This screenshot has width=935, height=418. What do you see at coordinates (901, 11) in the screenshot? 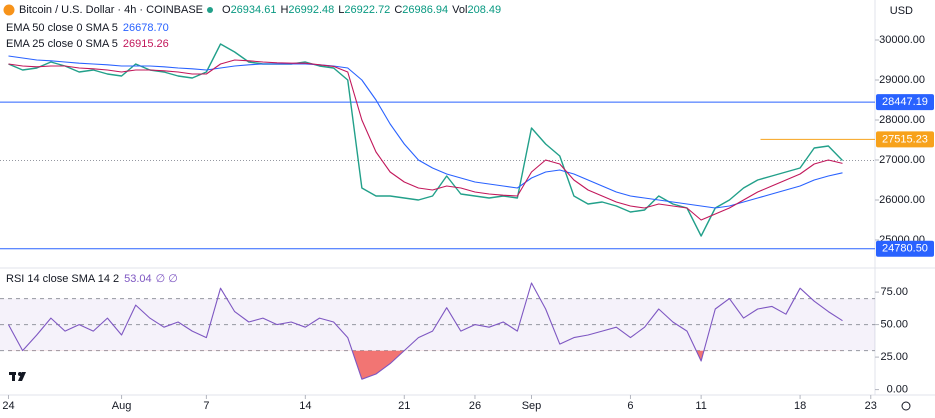
I see `currency: USD` at bounding box center [901, 11].